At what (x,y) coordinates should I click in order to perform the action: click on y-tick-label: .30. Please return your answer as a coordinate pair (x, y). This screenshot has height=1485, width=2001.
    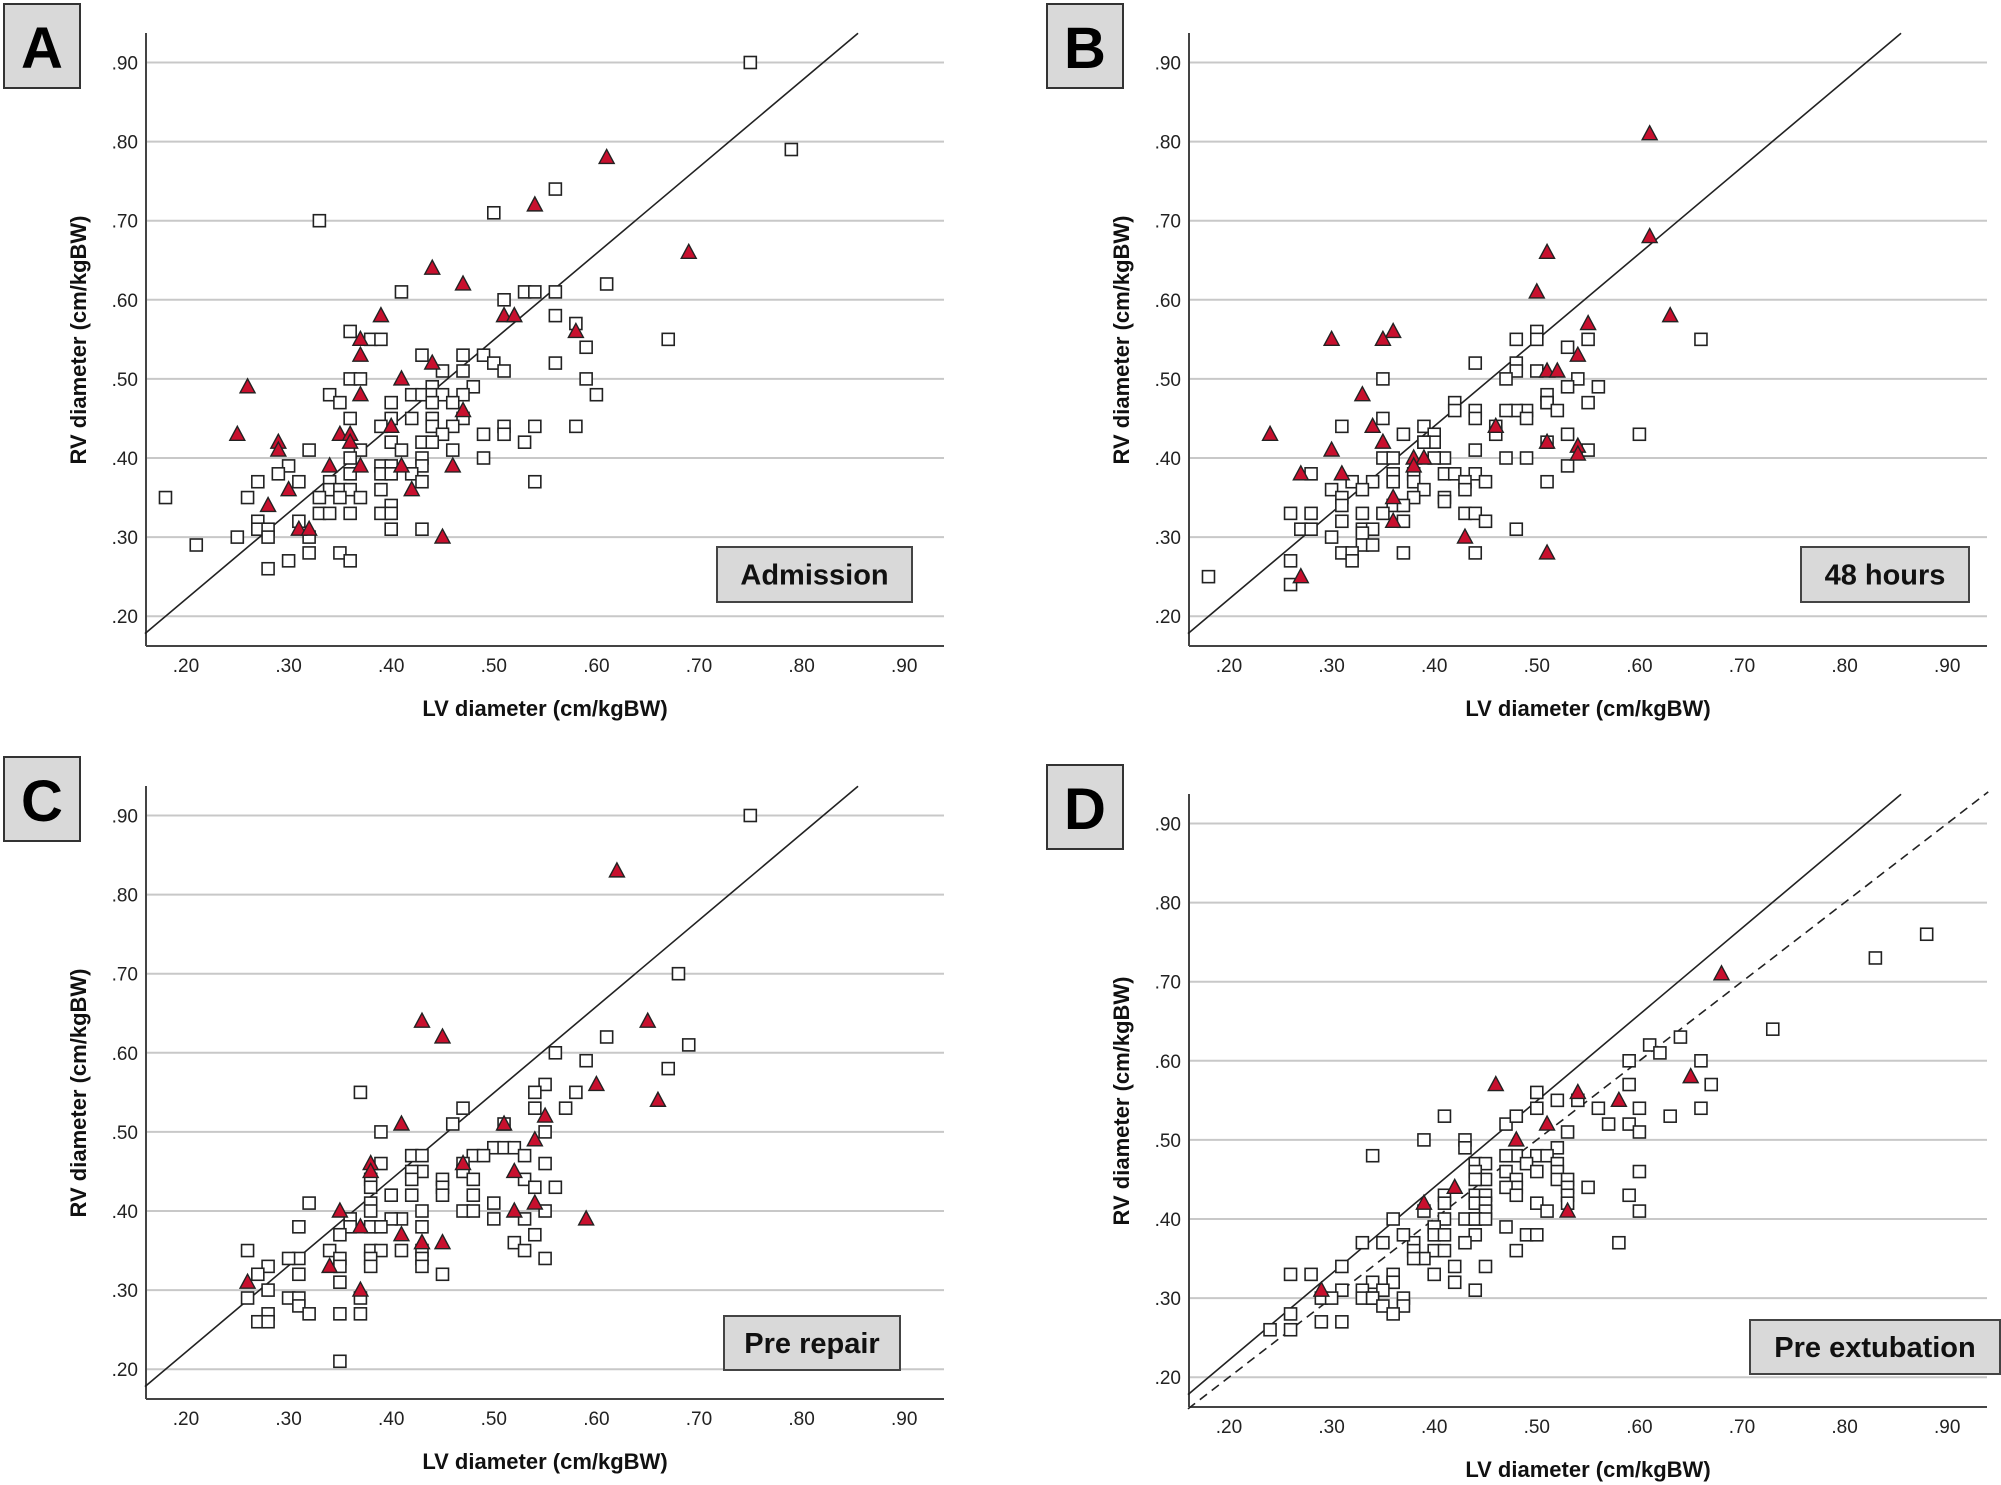
    Looking at the image, I should click on (125, 538).